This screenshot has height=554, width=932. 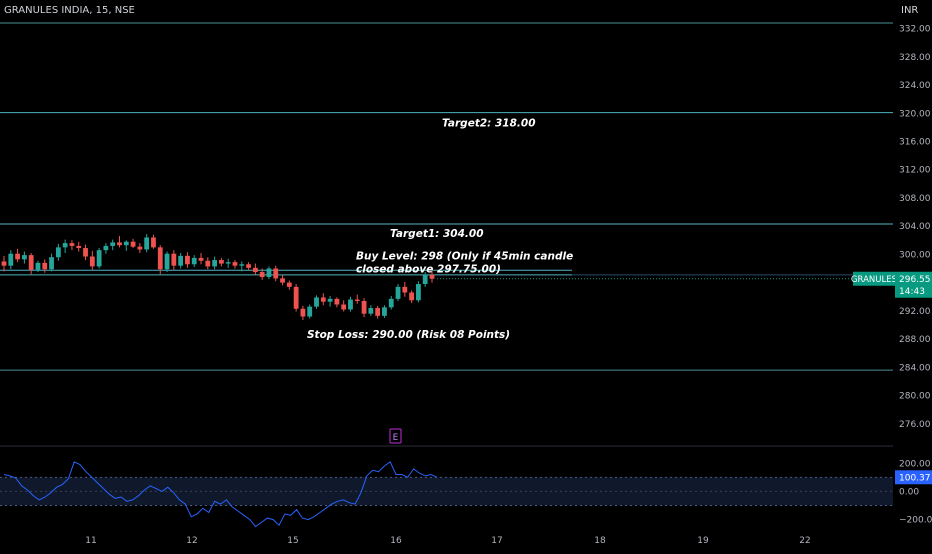 What do you see at coordinates (90, 541) in the screenshot?
I see `time-axis-tick: 11` at bounding box center [90, 541].